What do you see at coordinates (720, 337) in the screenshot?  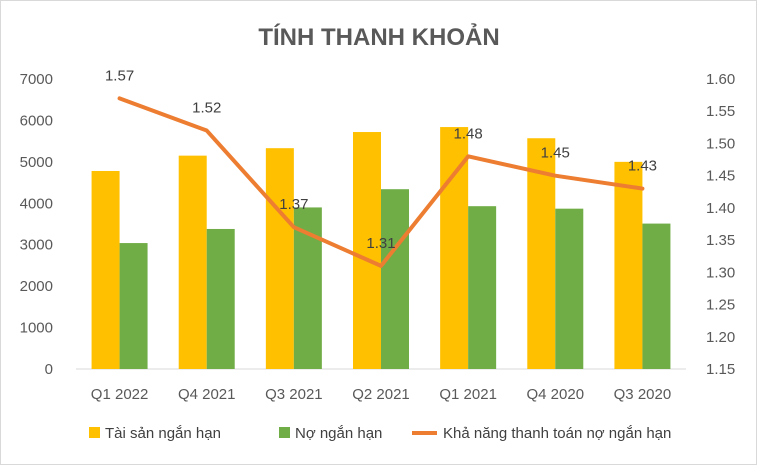 I see `right-tick-label: 1.20` at bounding box center [720, 337].